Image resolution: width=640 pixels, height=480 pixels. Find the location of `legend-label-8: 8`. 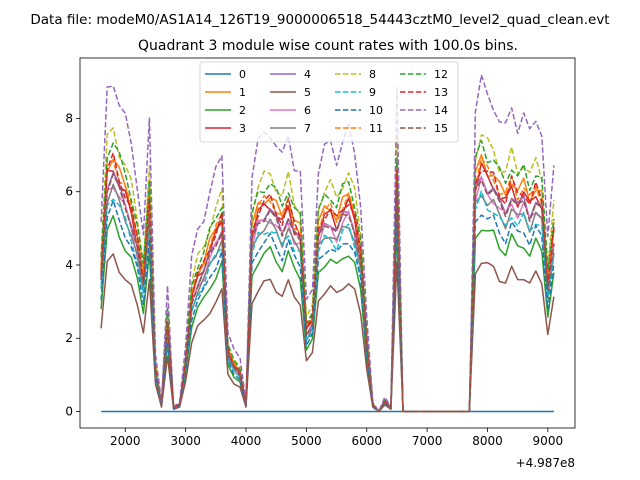

legend-label-8: 8 is located at coordinates (372, 74).